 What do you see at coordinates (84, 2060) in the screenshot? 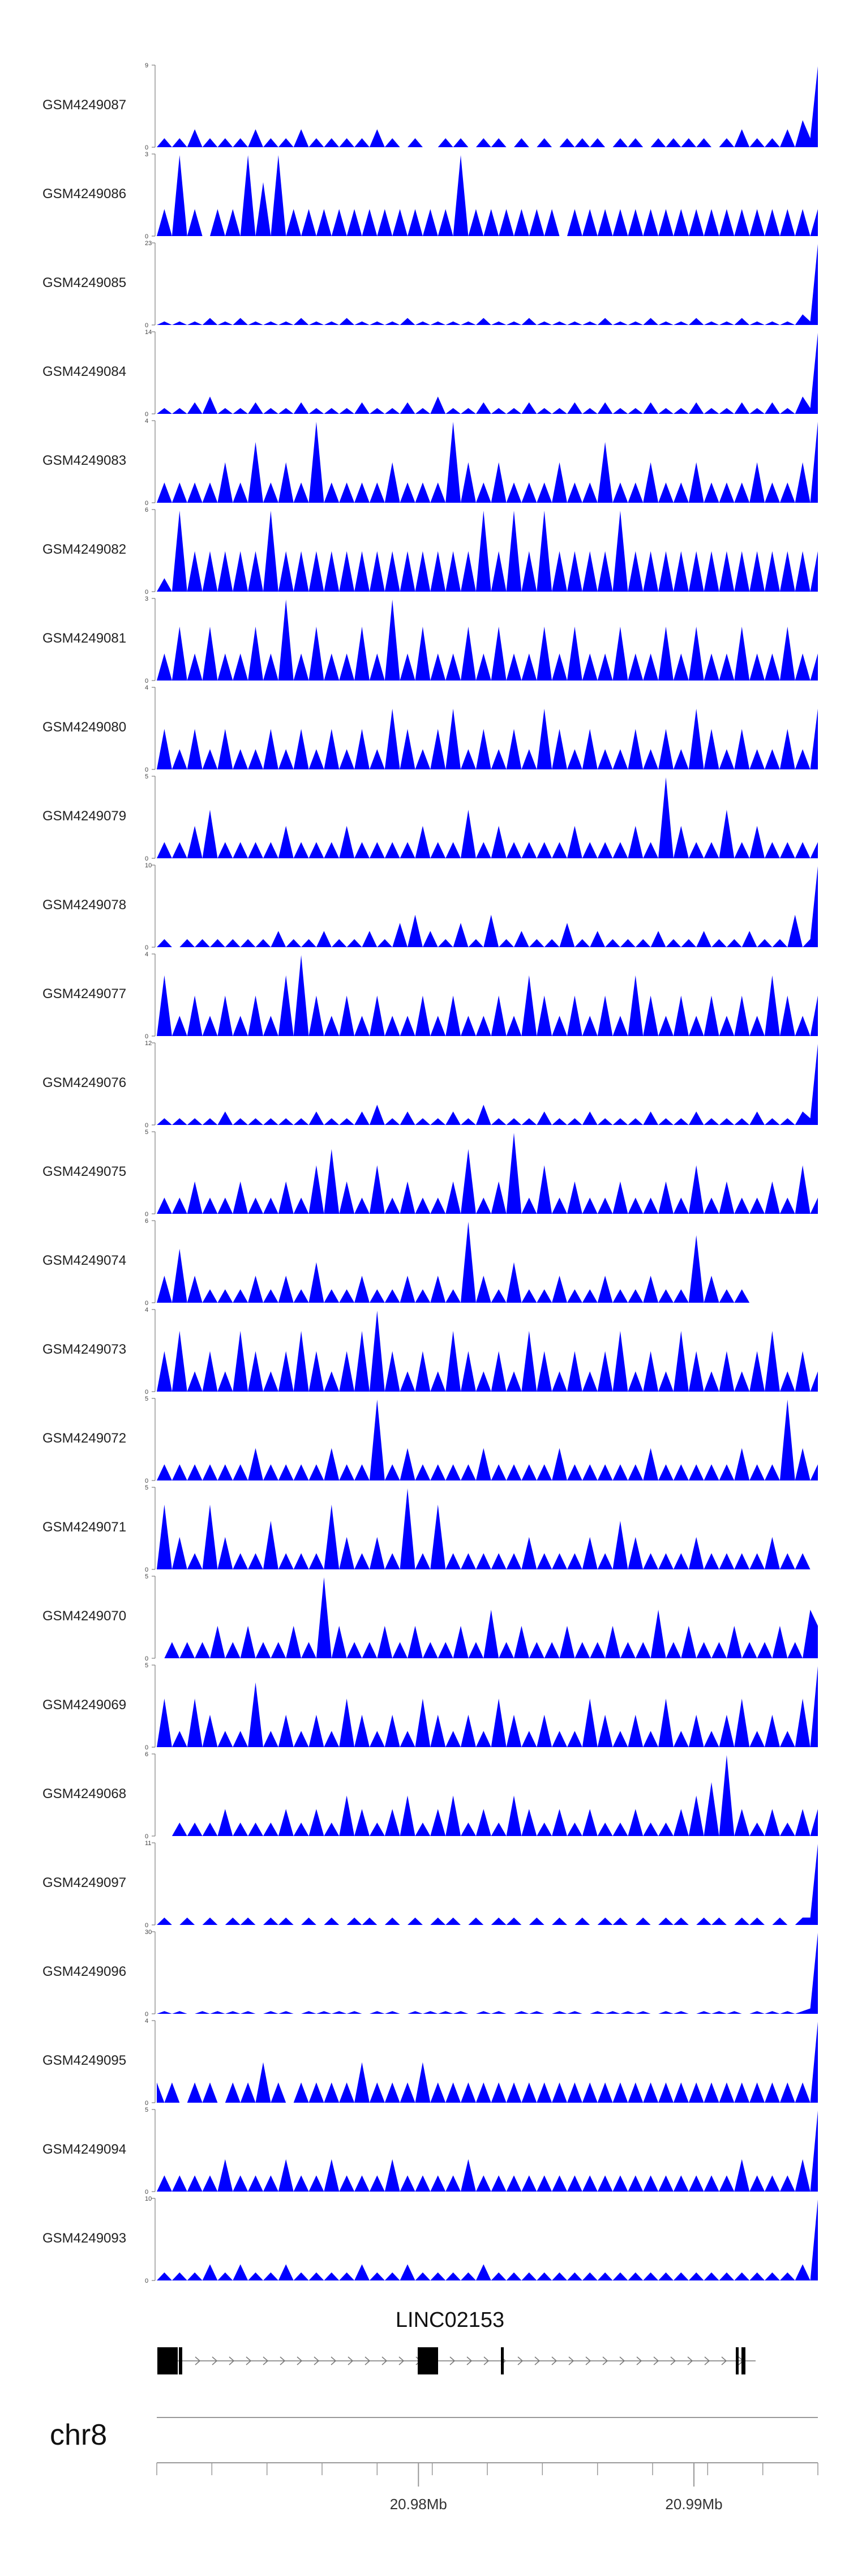
I see `track-label: GSM4249095` at bounding box center [84, 2060].